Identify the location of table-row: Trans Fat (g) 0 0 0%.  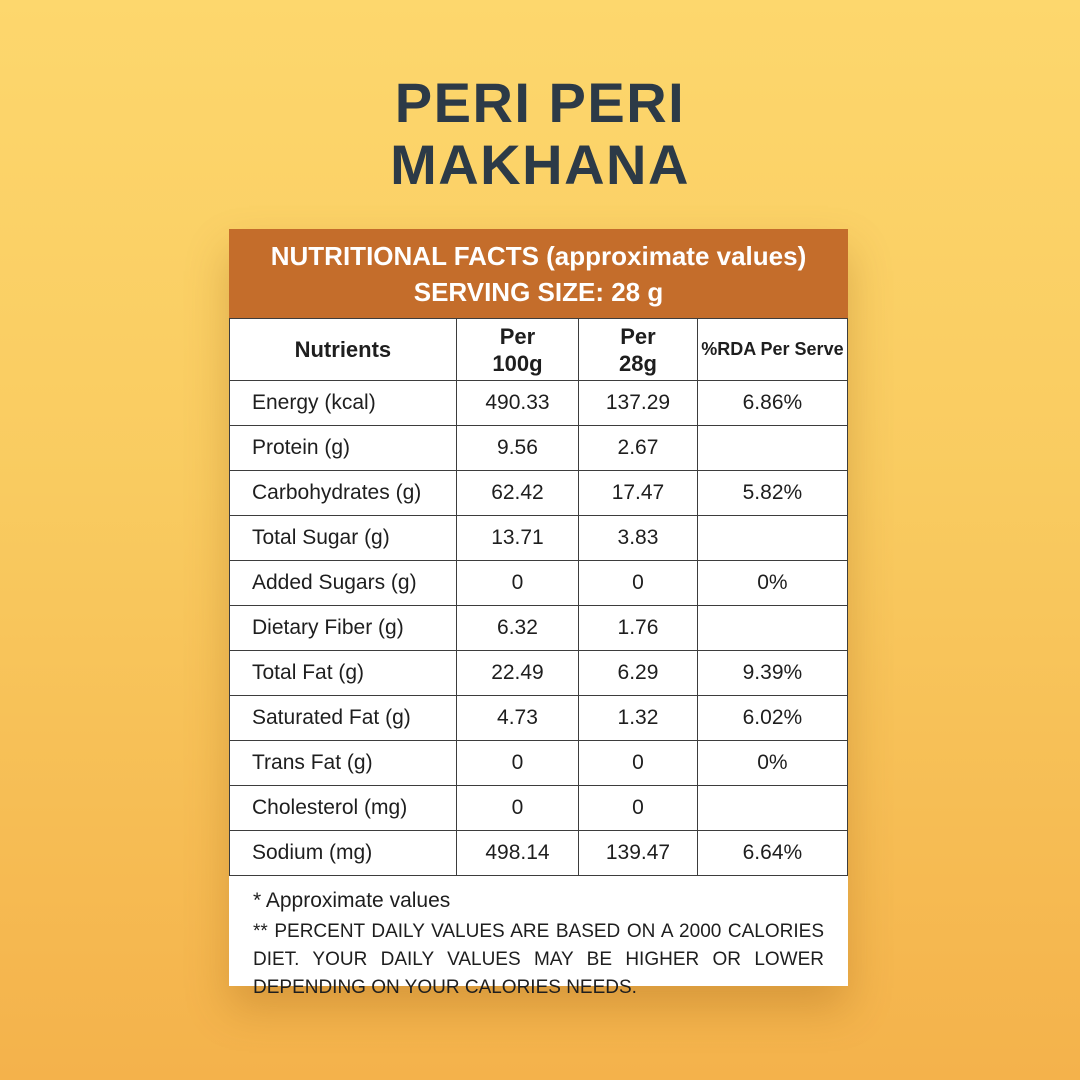
(539, 763).